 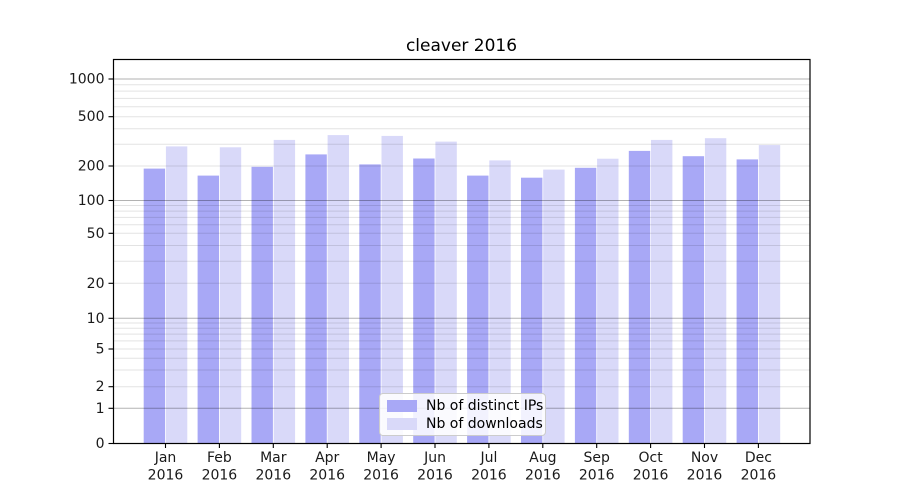 What do you see at coordinates (91, 201) in the screenshot?
I see `y-tick-label: 100` at bounding box center [91, 201].